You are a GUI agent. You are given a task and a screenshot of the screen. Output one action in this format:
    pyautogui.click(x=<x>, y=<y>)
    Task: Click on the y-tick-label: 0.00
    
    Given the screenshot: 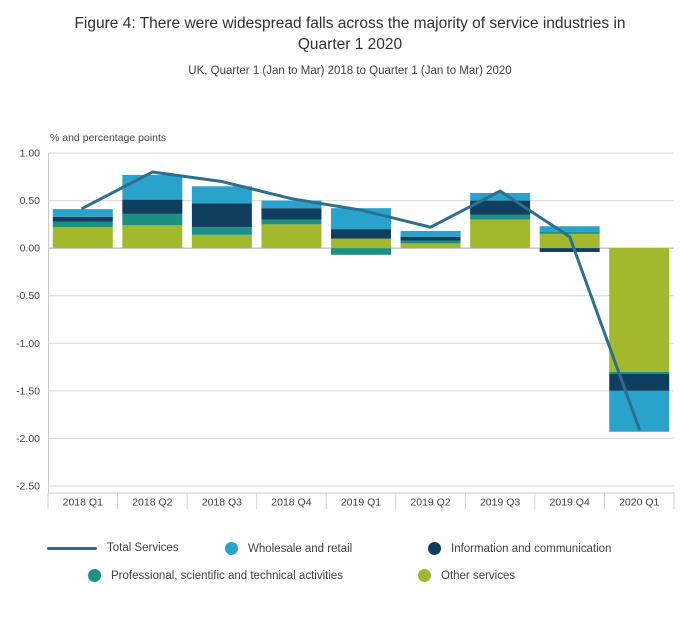 What is the action you would take?
    pyautogui.click(x=30, y=249)
    